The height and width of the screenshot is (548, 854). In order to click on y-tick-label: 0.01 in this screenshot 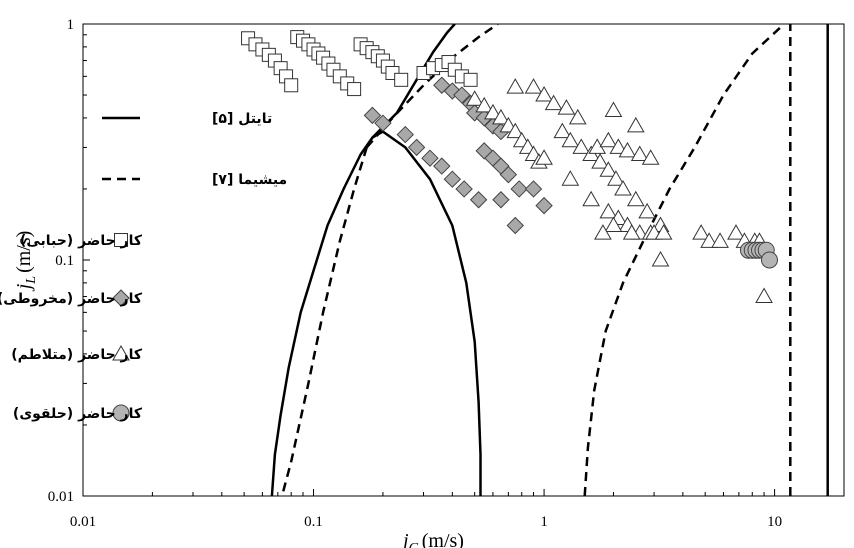, I will do `click(61, 497)`.